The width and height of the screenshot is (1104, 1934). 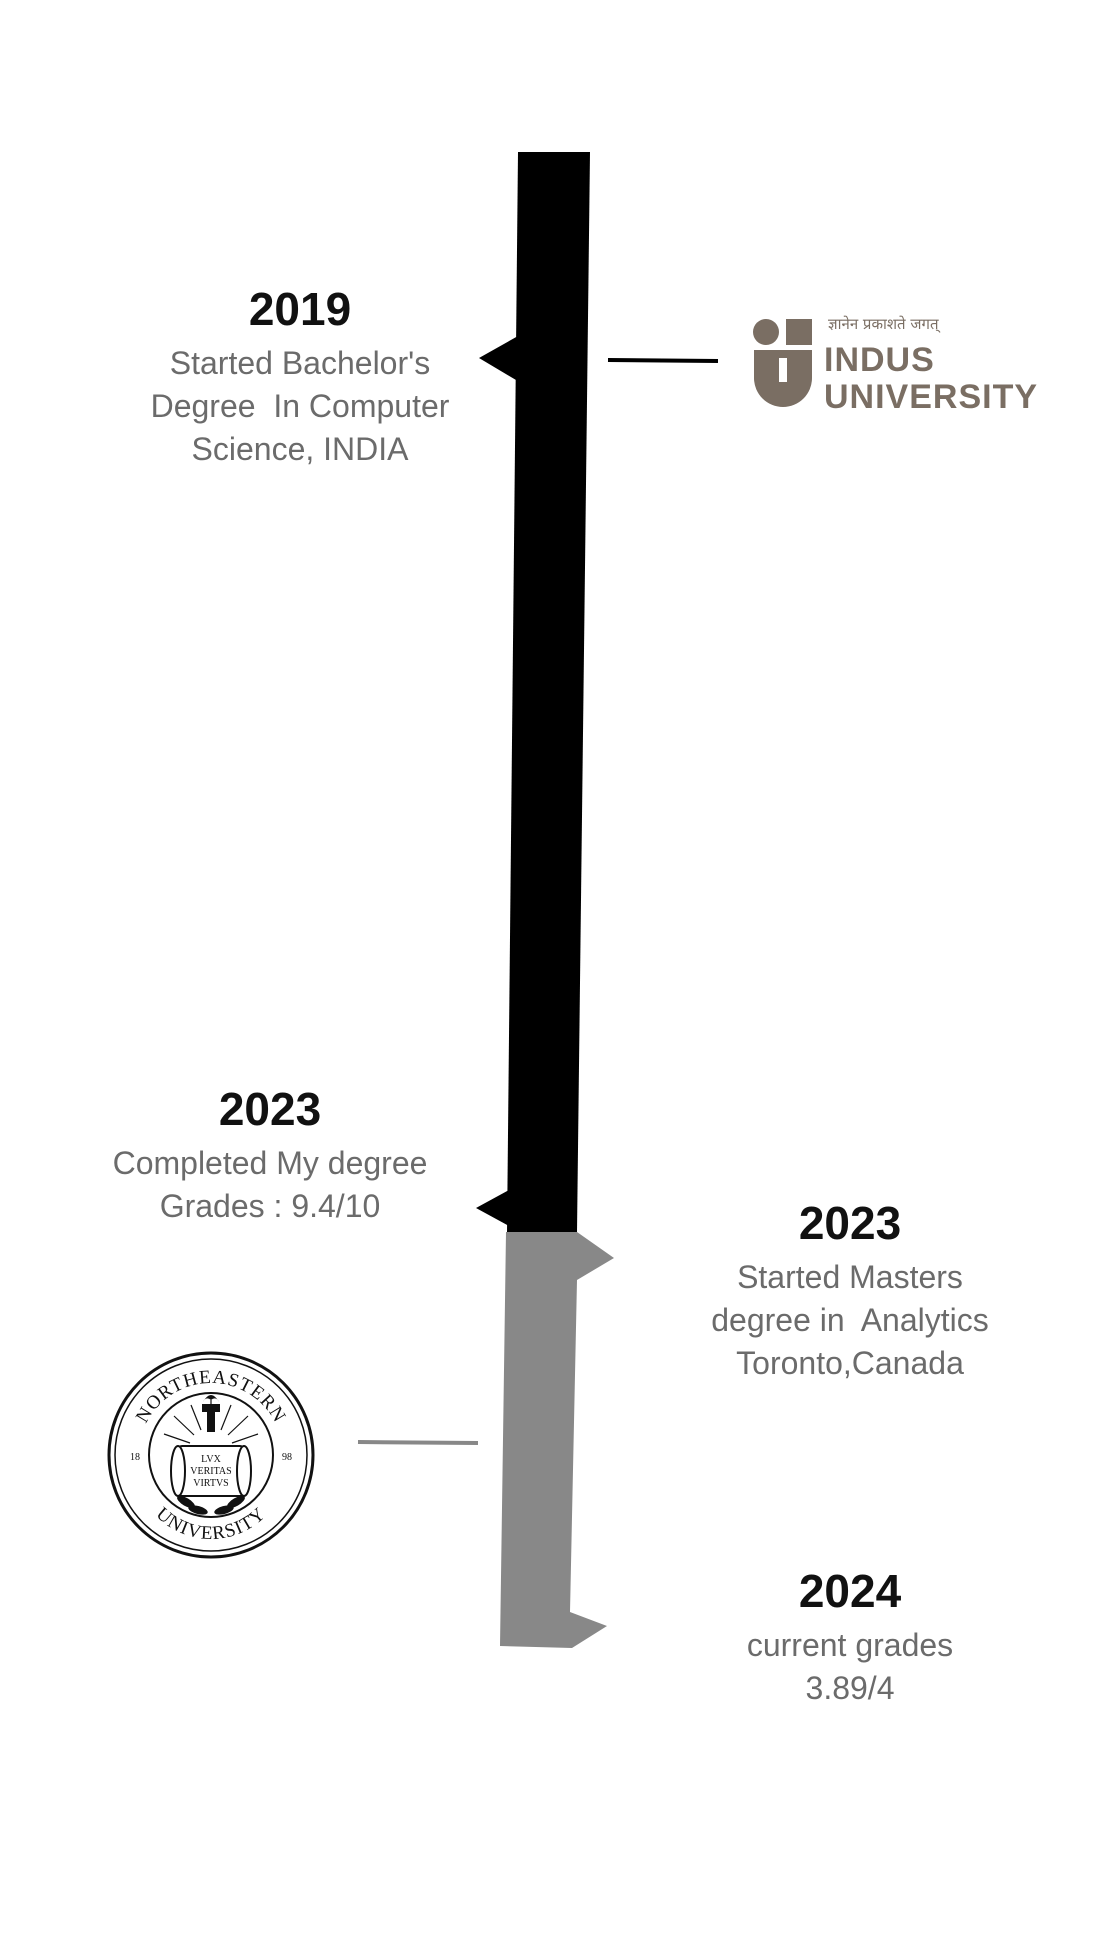 What do you see at coordinates (270, 1184) in the screenshot?
I see `event-description: Completed My degree Grades : 9.4/10` at bounding box center [270, 1184].